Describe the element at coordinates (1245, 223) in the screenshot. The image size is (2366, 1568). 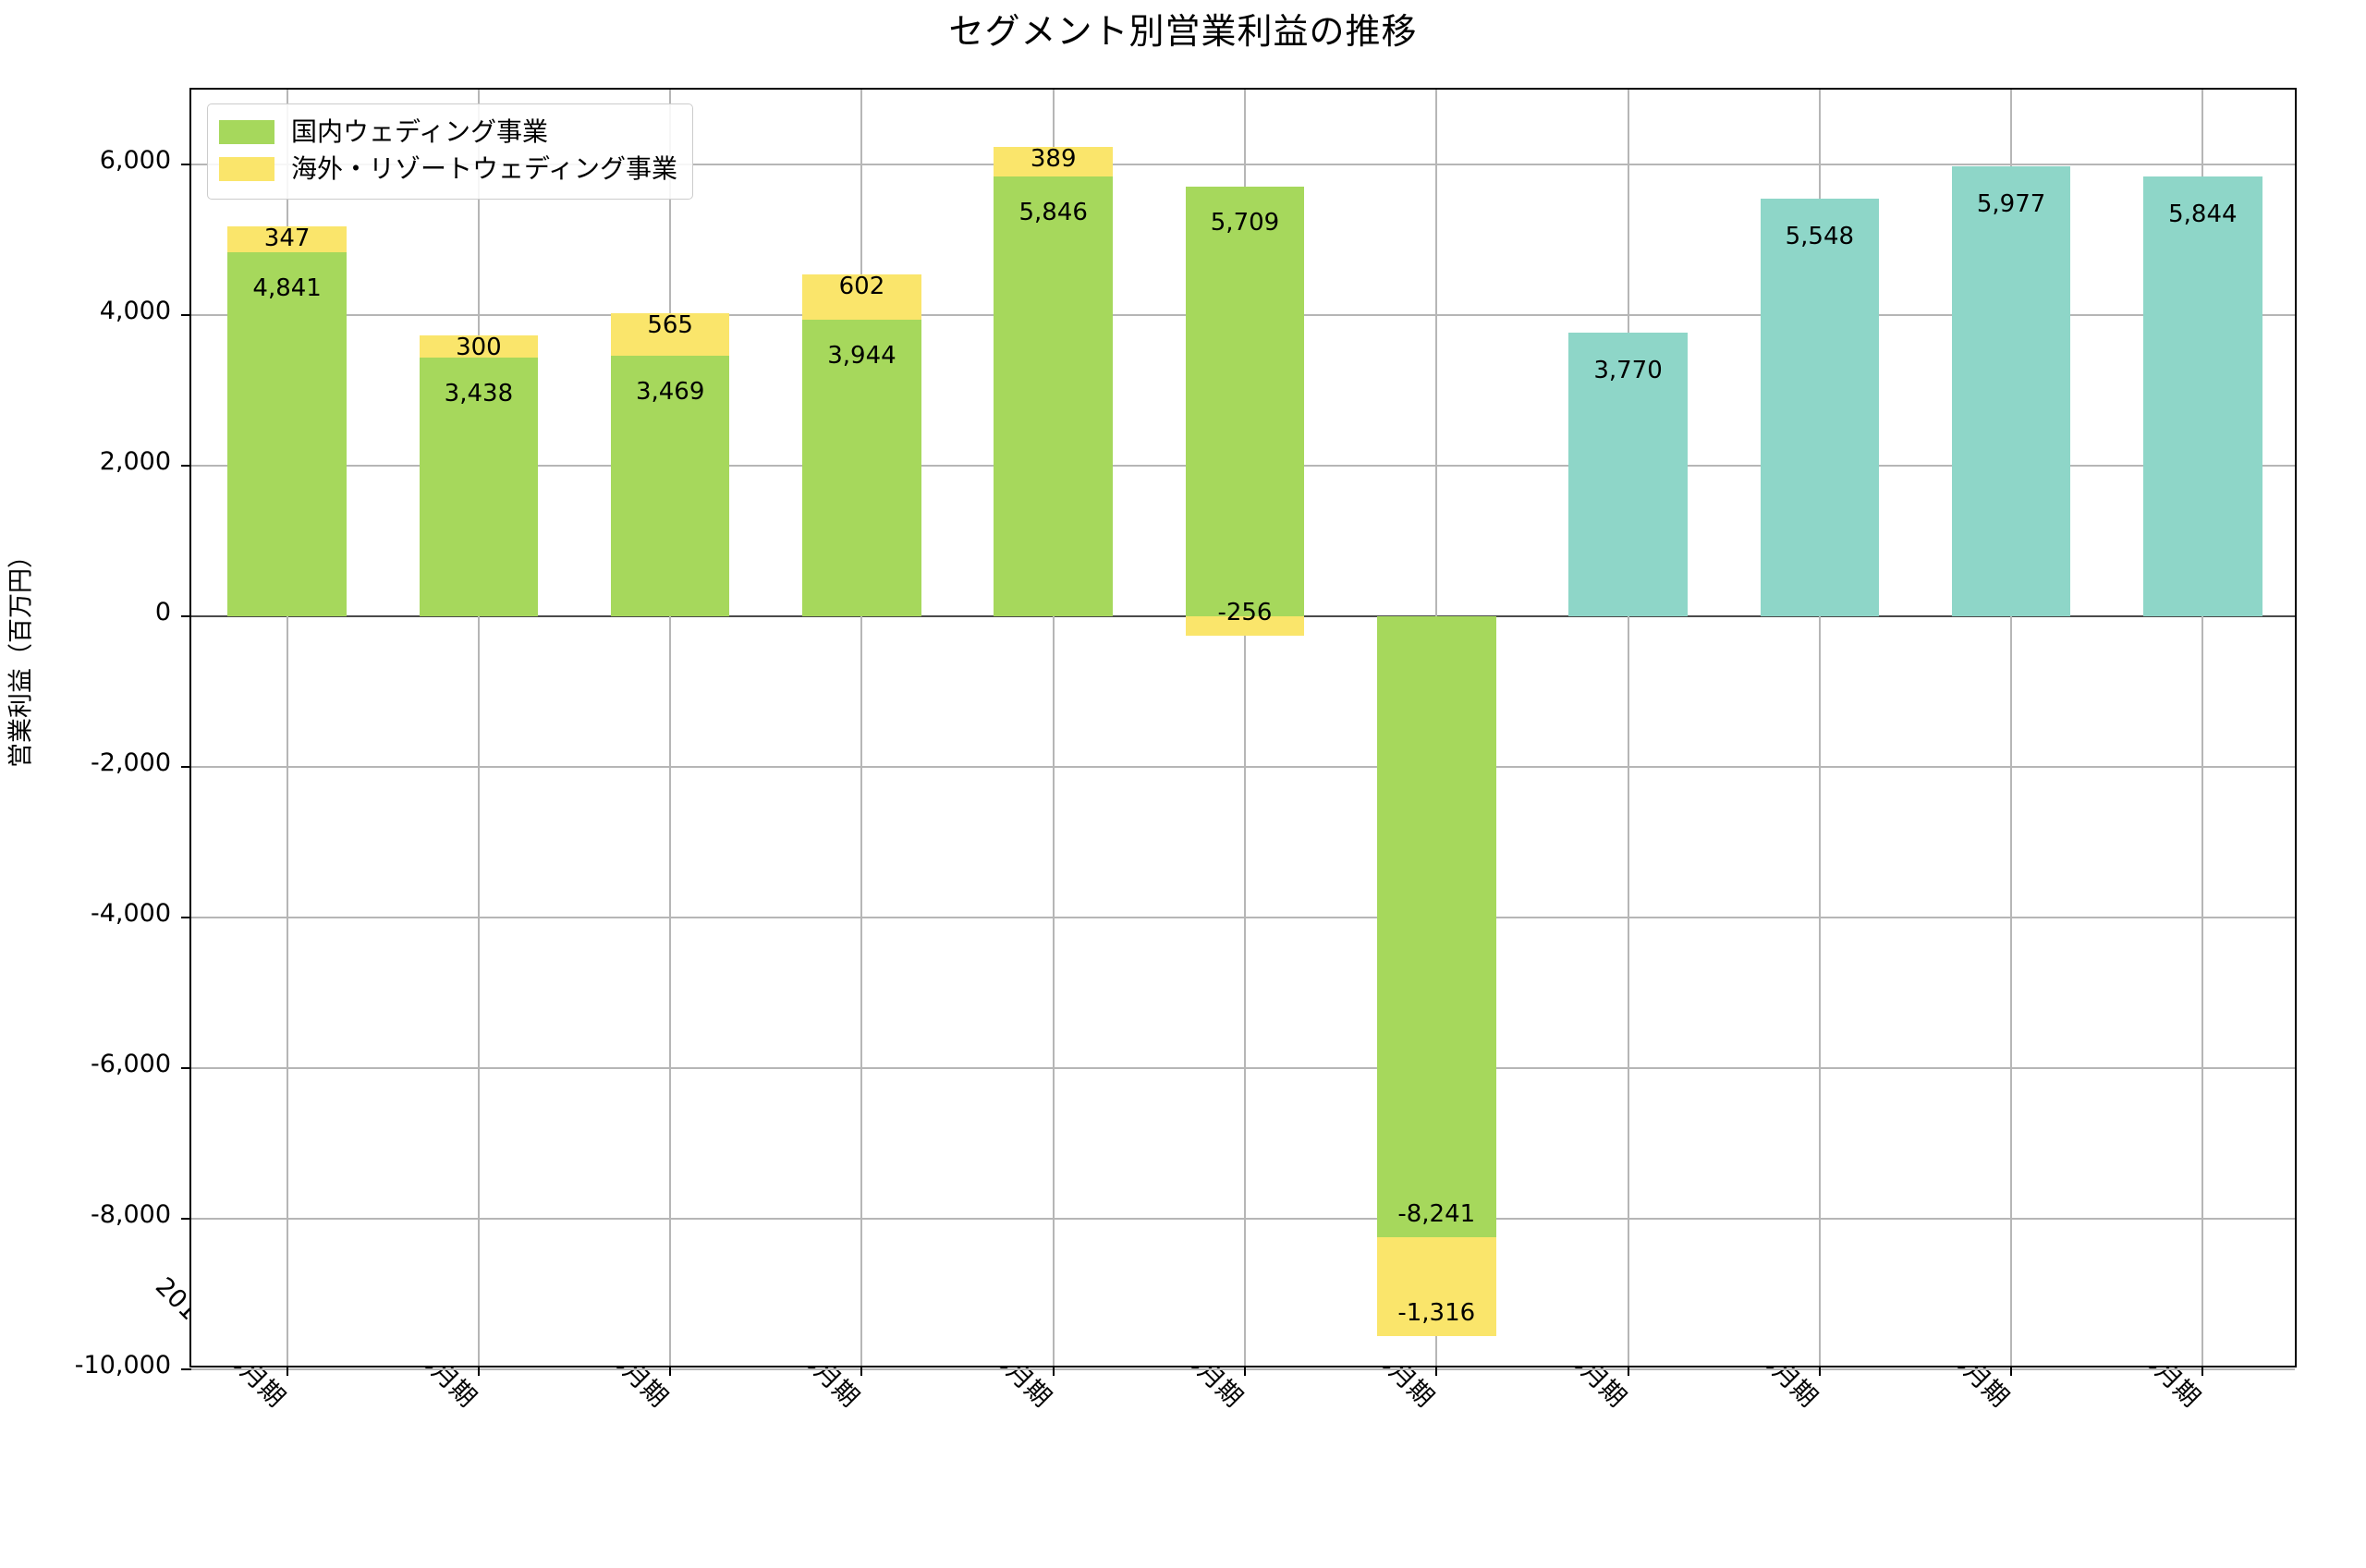
I see `bar-value-label: 5,709` at that location.